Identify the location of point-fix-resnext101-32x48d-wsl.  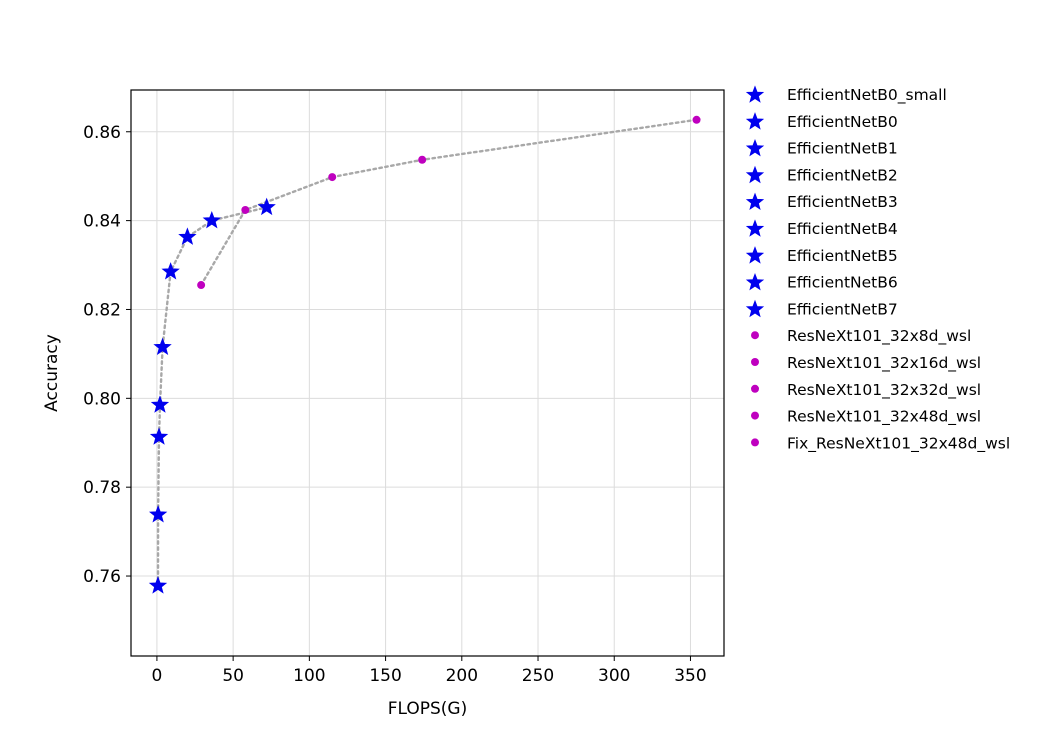
(696, 119).